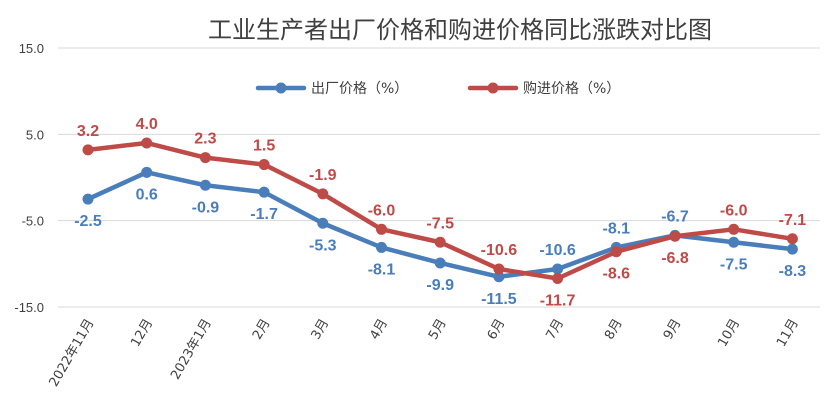 This screenshot has height=414, width=827. What do you see at coordinates (31, 48) in the screenshot?
I see `y-tick-label: 15.0` at bounding box center [31, 48].